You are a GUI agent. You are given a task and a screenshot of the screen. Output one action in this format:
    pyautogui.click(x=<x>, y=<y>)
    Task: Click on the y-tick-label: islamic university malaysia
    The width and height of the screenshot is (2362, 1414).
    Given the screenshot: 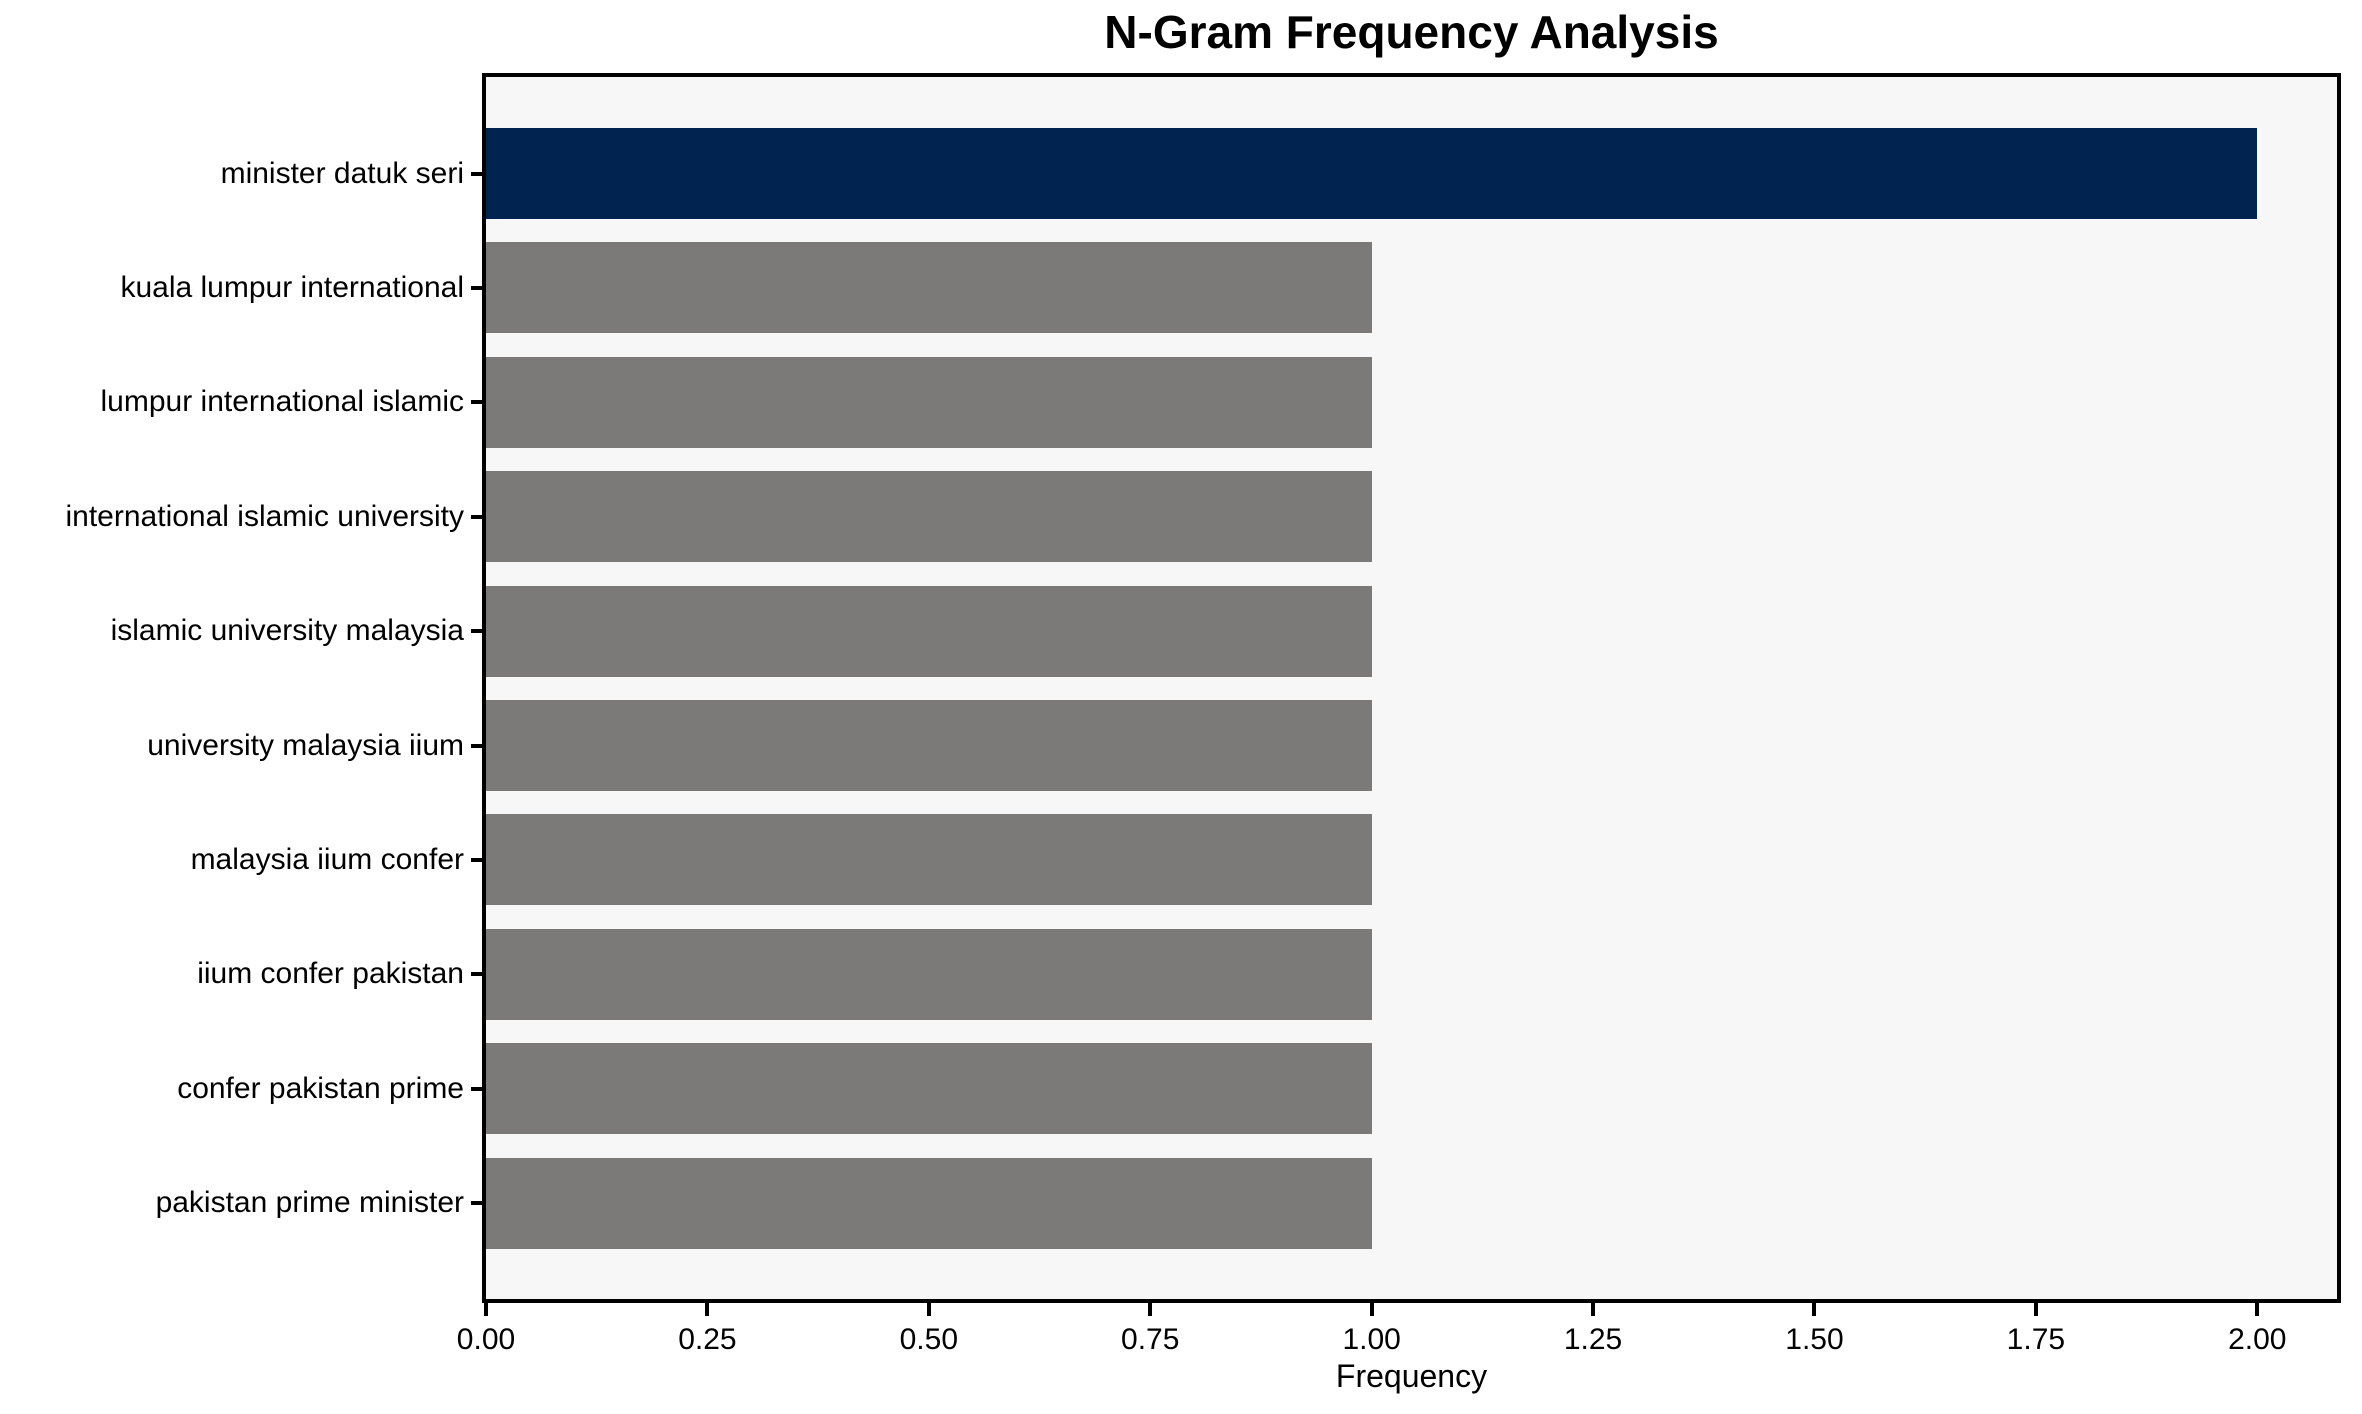 What is the action you would take?
    pyautogui.click(x=287, y=631)
    